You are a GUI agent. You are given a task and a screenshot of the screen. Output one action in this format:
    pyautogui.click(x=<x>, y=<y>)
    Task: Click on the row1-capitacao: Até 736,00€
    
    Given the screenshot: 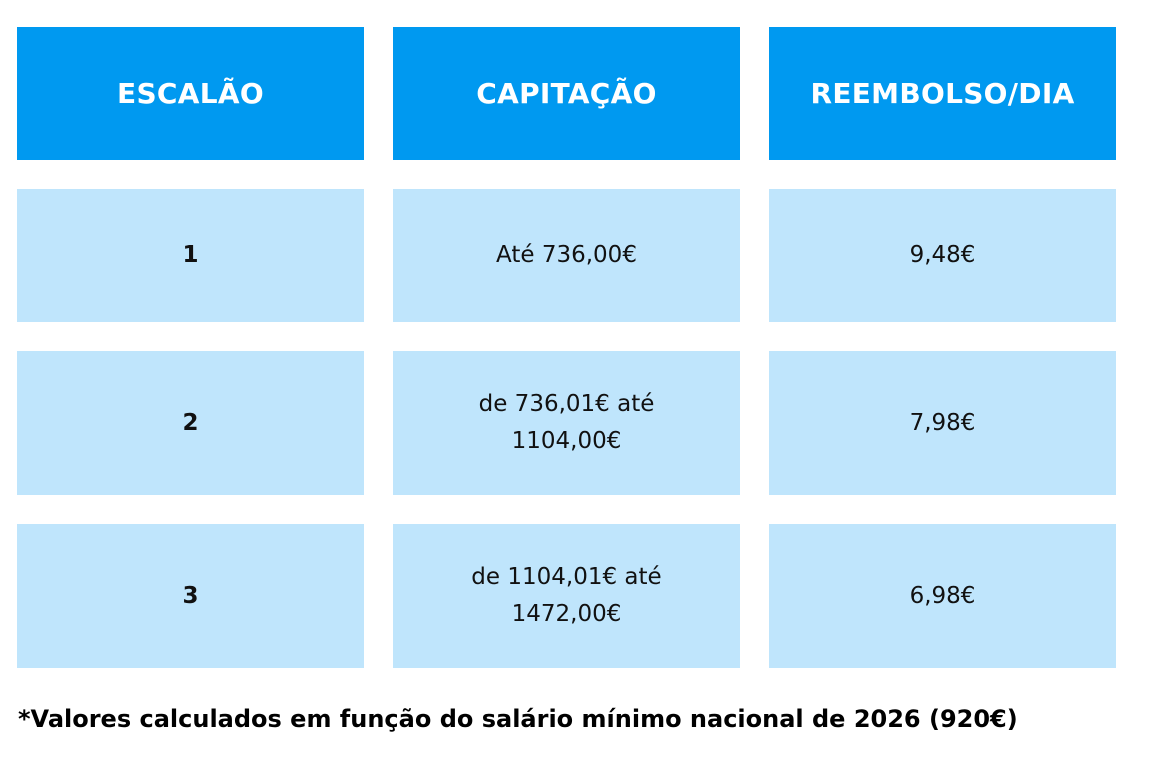 What is the action you would take?
    pyautogui.click(x=566, y=255)
    